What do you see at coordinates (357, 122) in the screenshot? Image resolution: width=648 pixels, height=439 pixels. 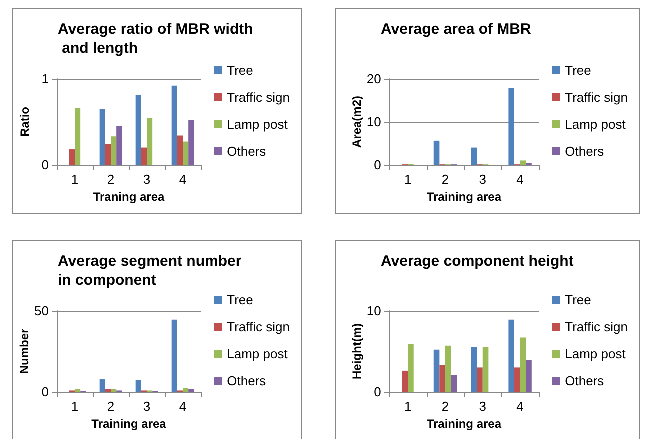 I see `y-axis-title: Area(m2)` at bounding box center [357, 122].